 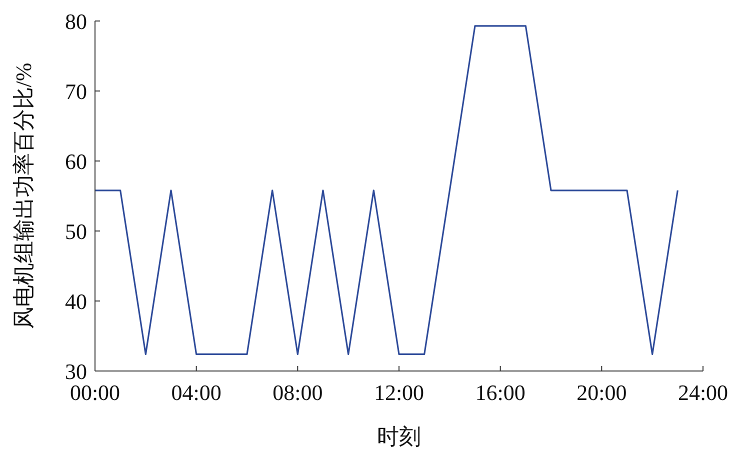 What do you see at coordinates (76, 21) in the screenshot?
I see `y-tick-label: 80` at bounding box center [76, 21].